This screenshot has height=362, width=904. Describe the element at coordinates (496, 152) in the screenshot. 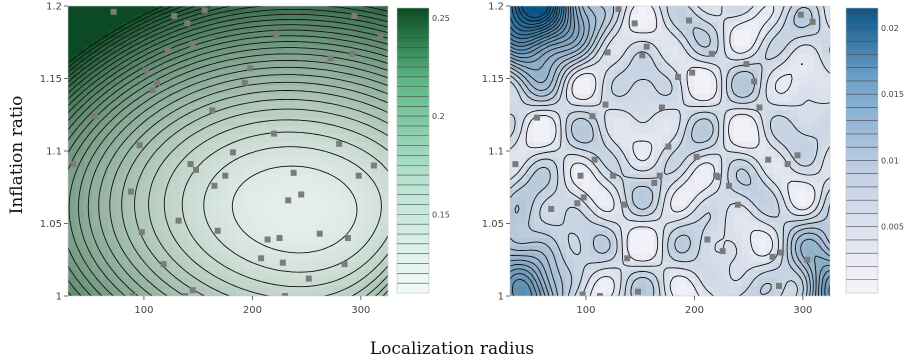

I see `y-tick-label: 1.1` at that location.